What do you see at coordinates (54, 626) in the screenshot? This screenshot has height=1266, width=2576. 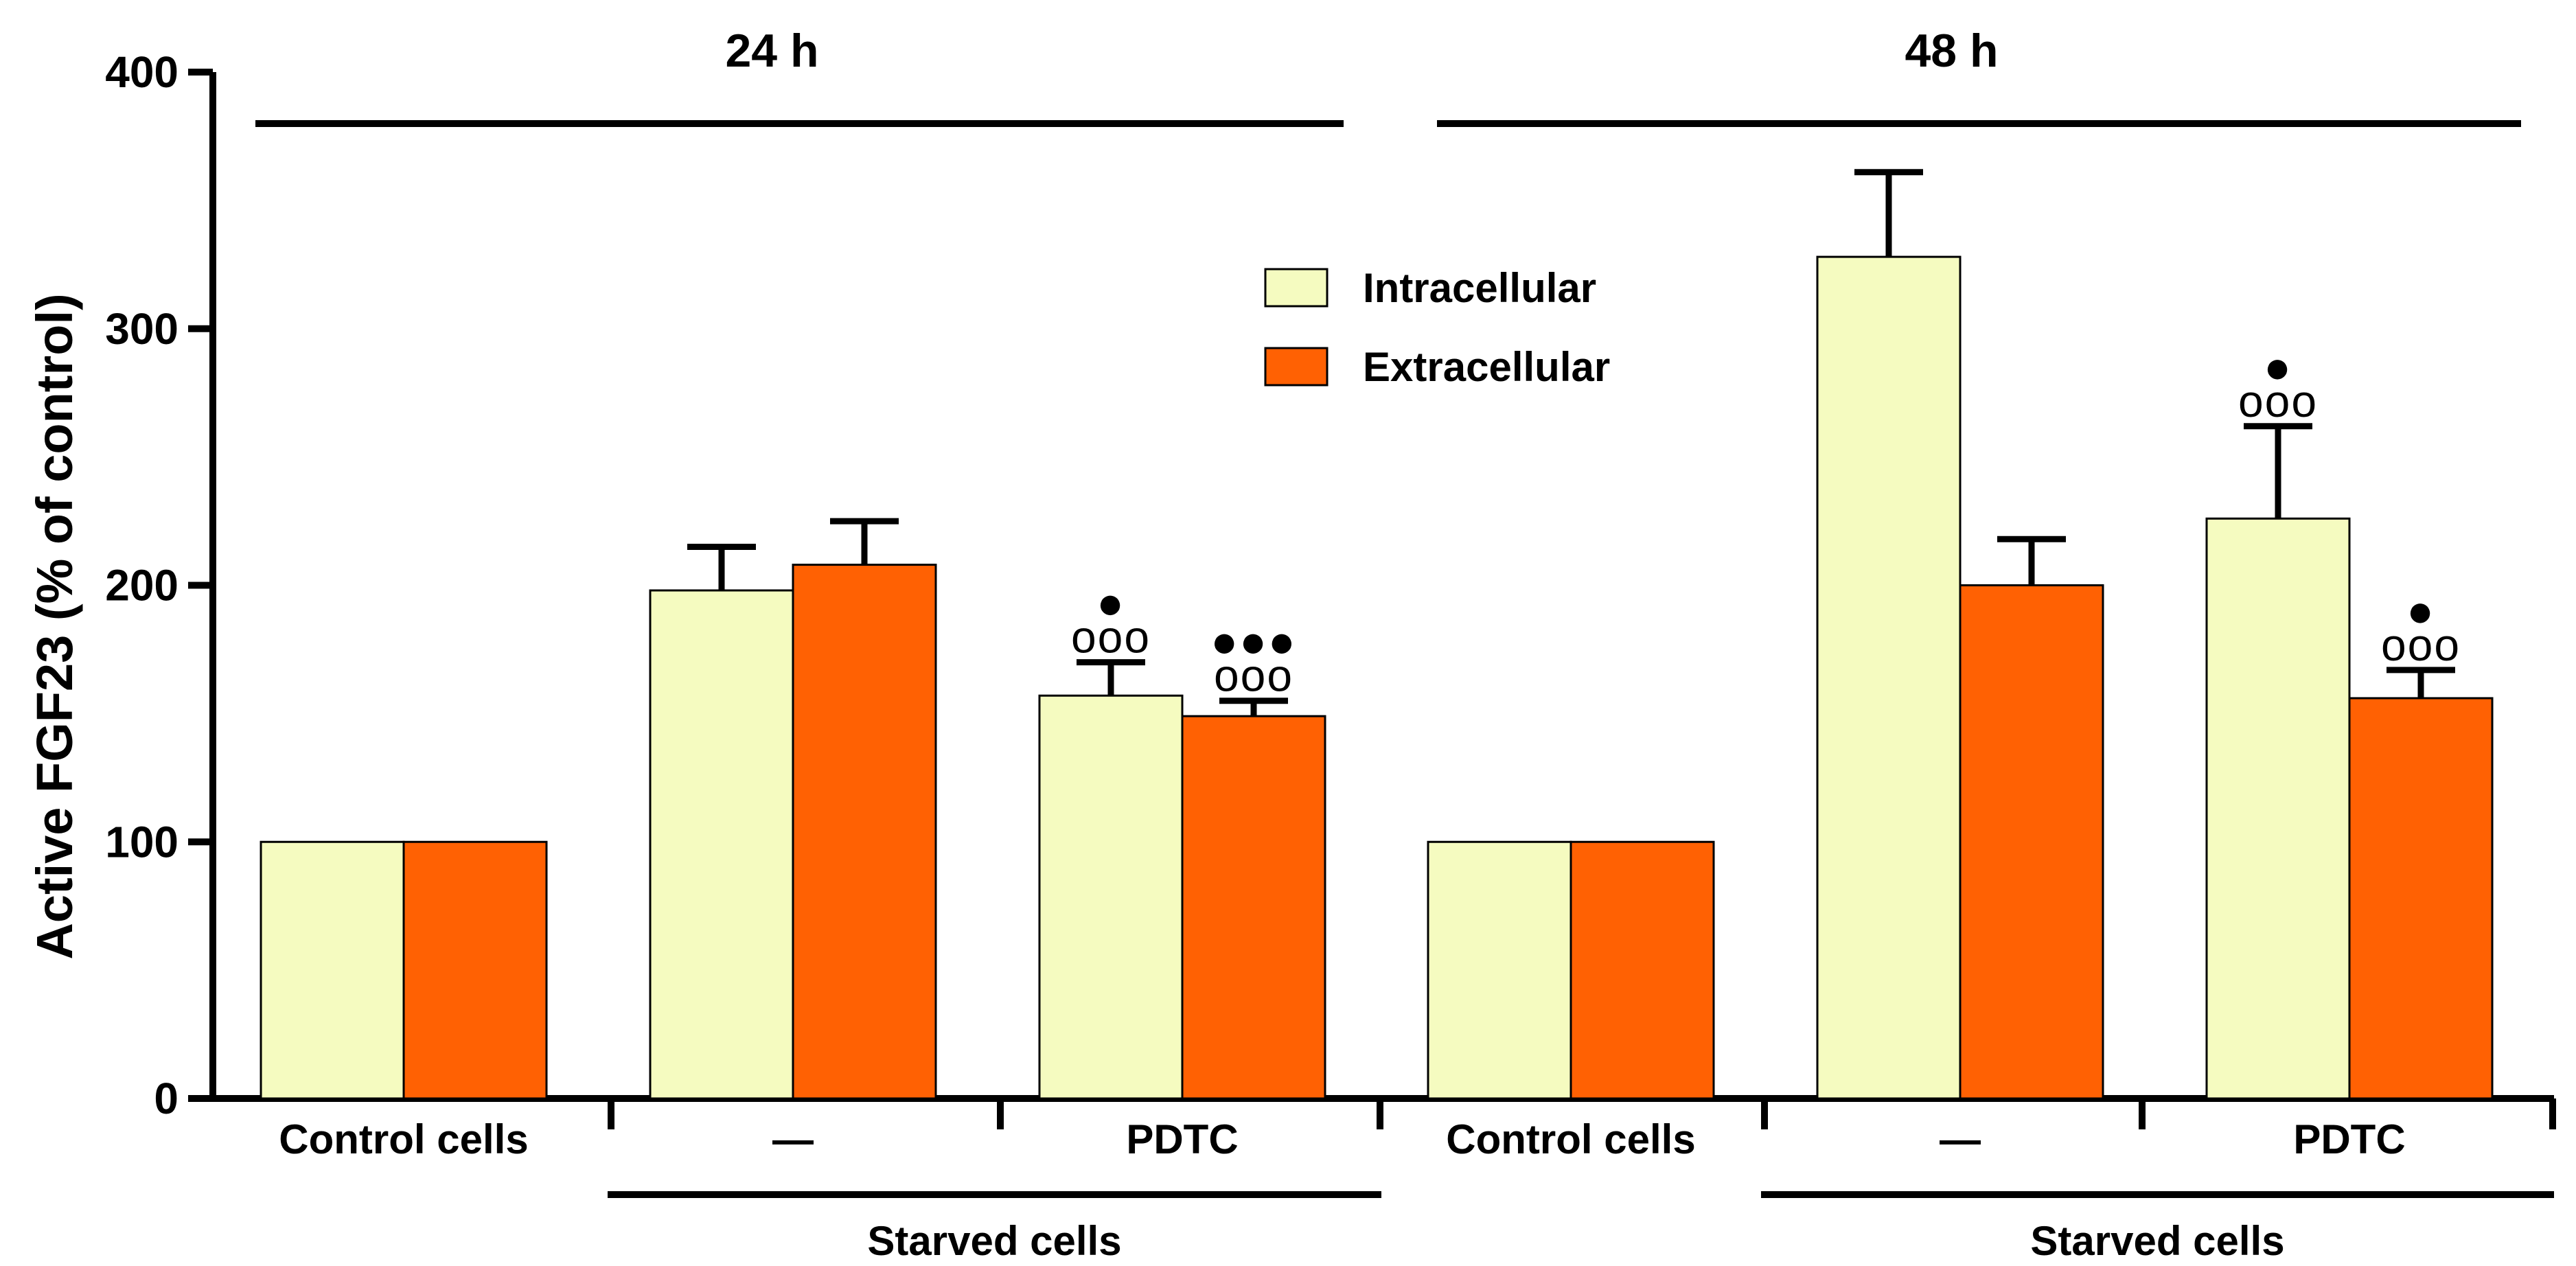 I see `y-axis-title: Active FGF23 (% of control)` at bounding box center [54, 626].